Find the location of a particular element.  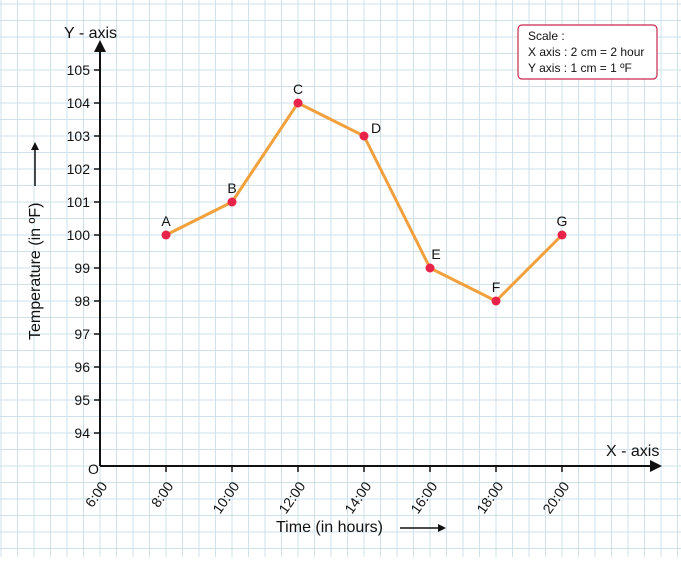

y-tick-label: 101 is located at coordinates (79, 202).